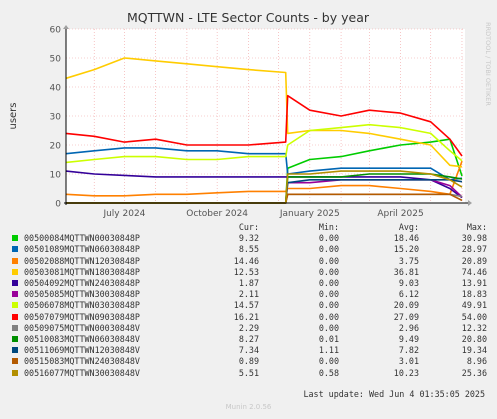  What do you see at coordinates (408, 227) in the screenshot?
I see `legend-header-avg: Avg:` at bounding box center [408, 227].